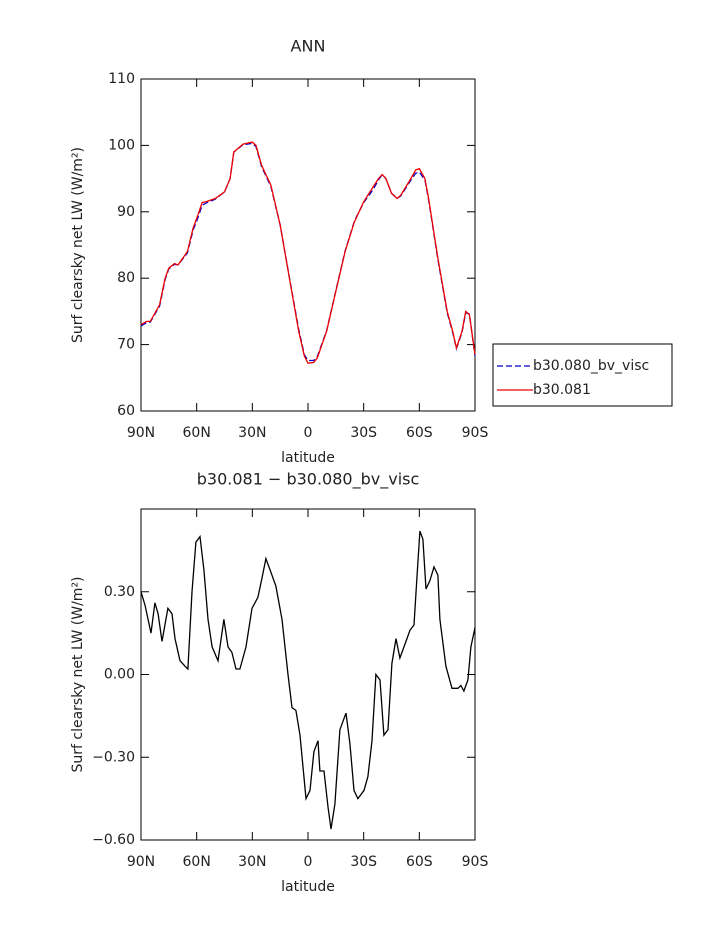 Image resolution: width=723 pixels, height=935 pixels. What do you see at coordinates (119, 675) in the screenshot?
I see `y-tick-label: 0.00` at bounding box center [119, 675].